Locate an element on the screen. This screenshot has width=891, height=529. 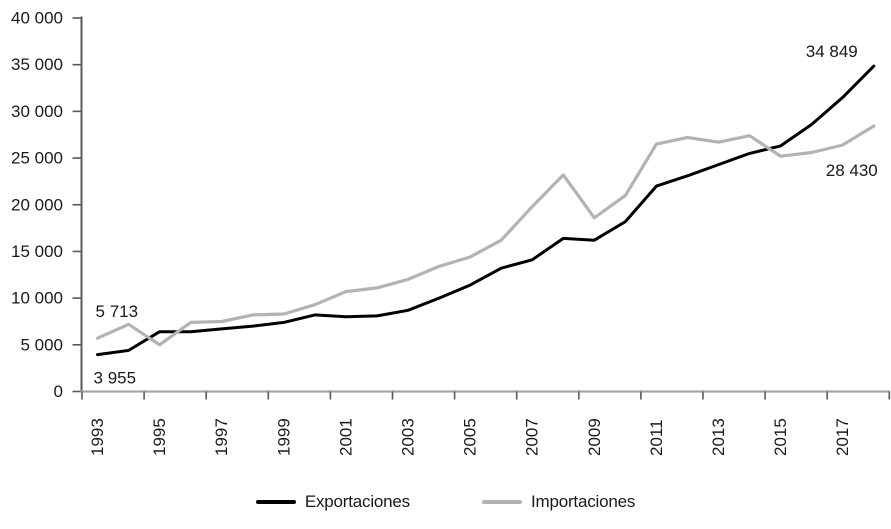
data-label: 28 430 is located at coordinates (852, 170).